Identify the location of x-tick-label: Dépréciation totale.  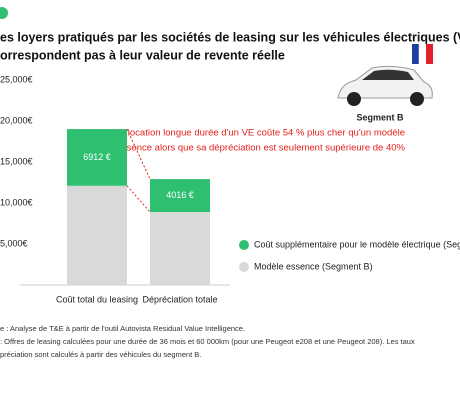
(179, 299).